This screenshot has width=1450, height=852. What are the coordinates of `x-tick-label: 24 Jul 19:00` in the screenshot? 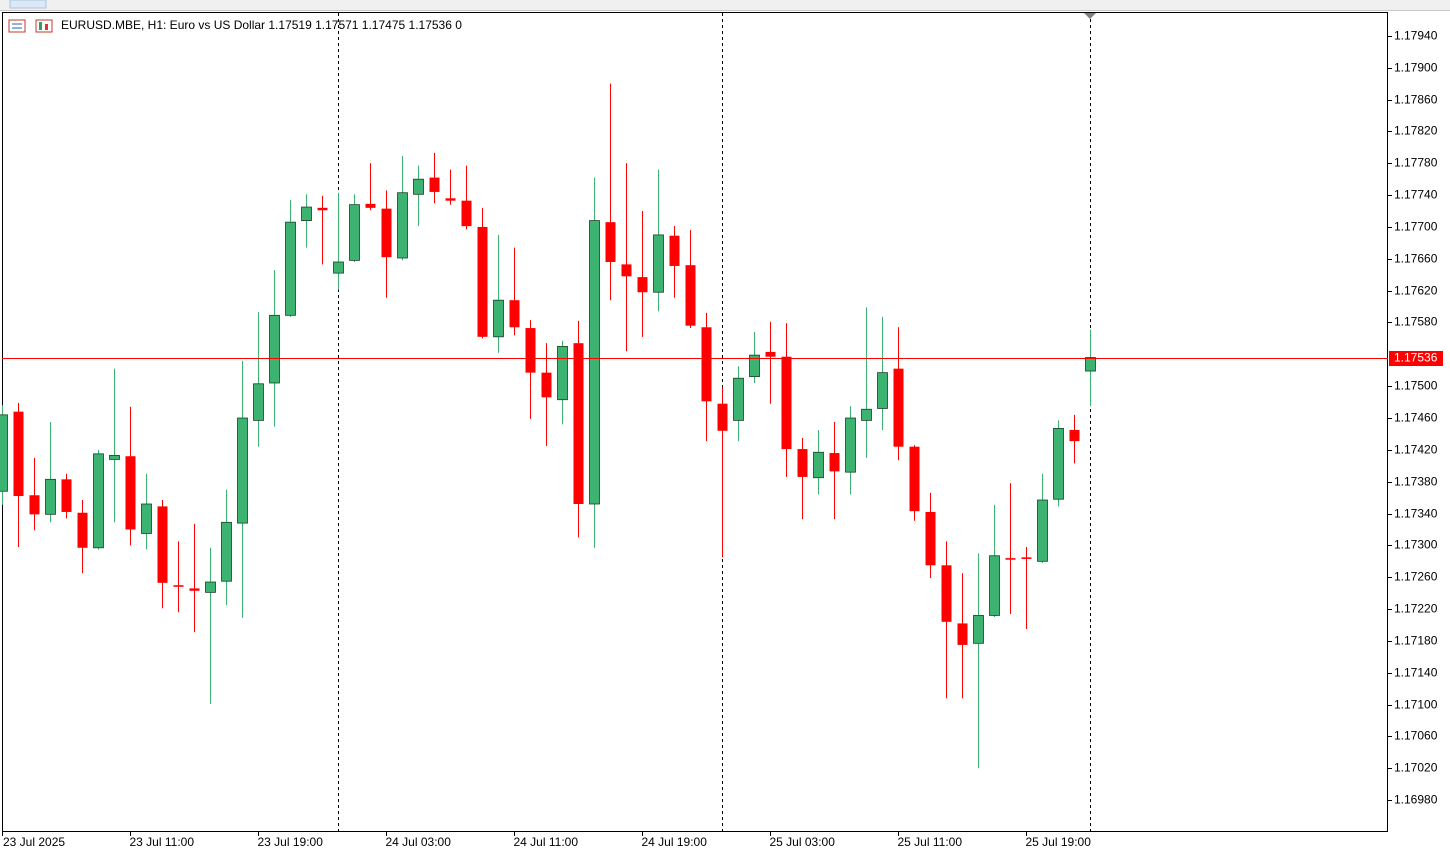 It's located at (675, 842).